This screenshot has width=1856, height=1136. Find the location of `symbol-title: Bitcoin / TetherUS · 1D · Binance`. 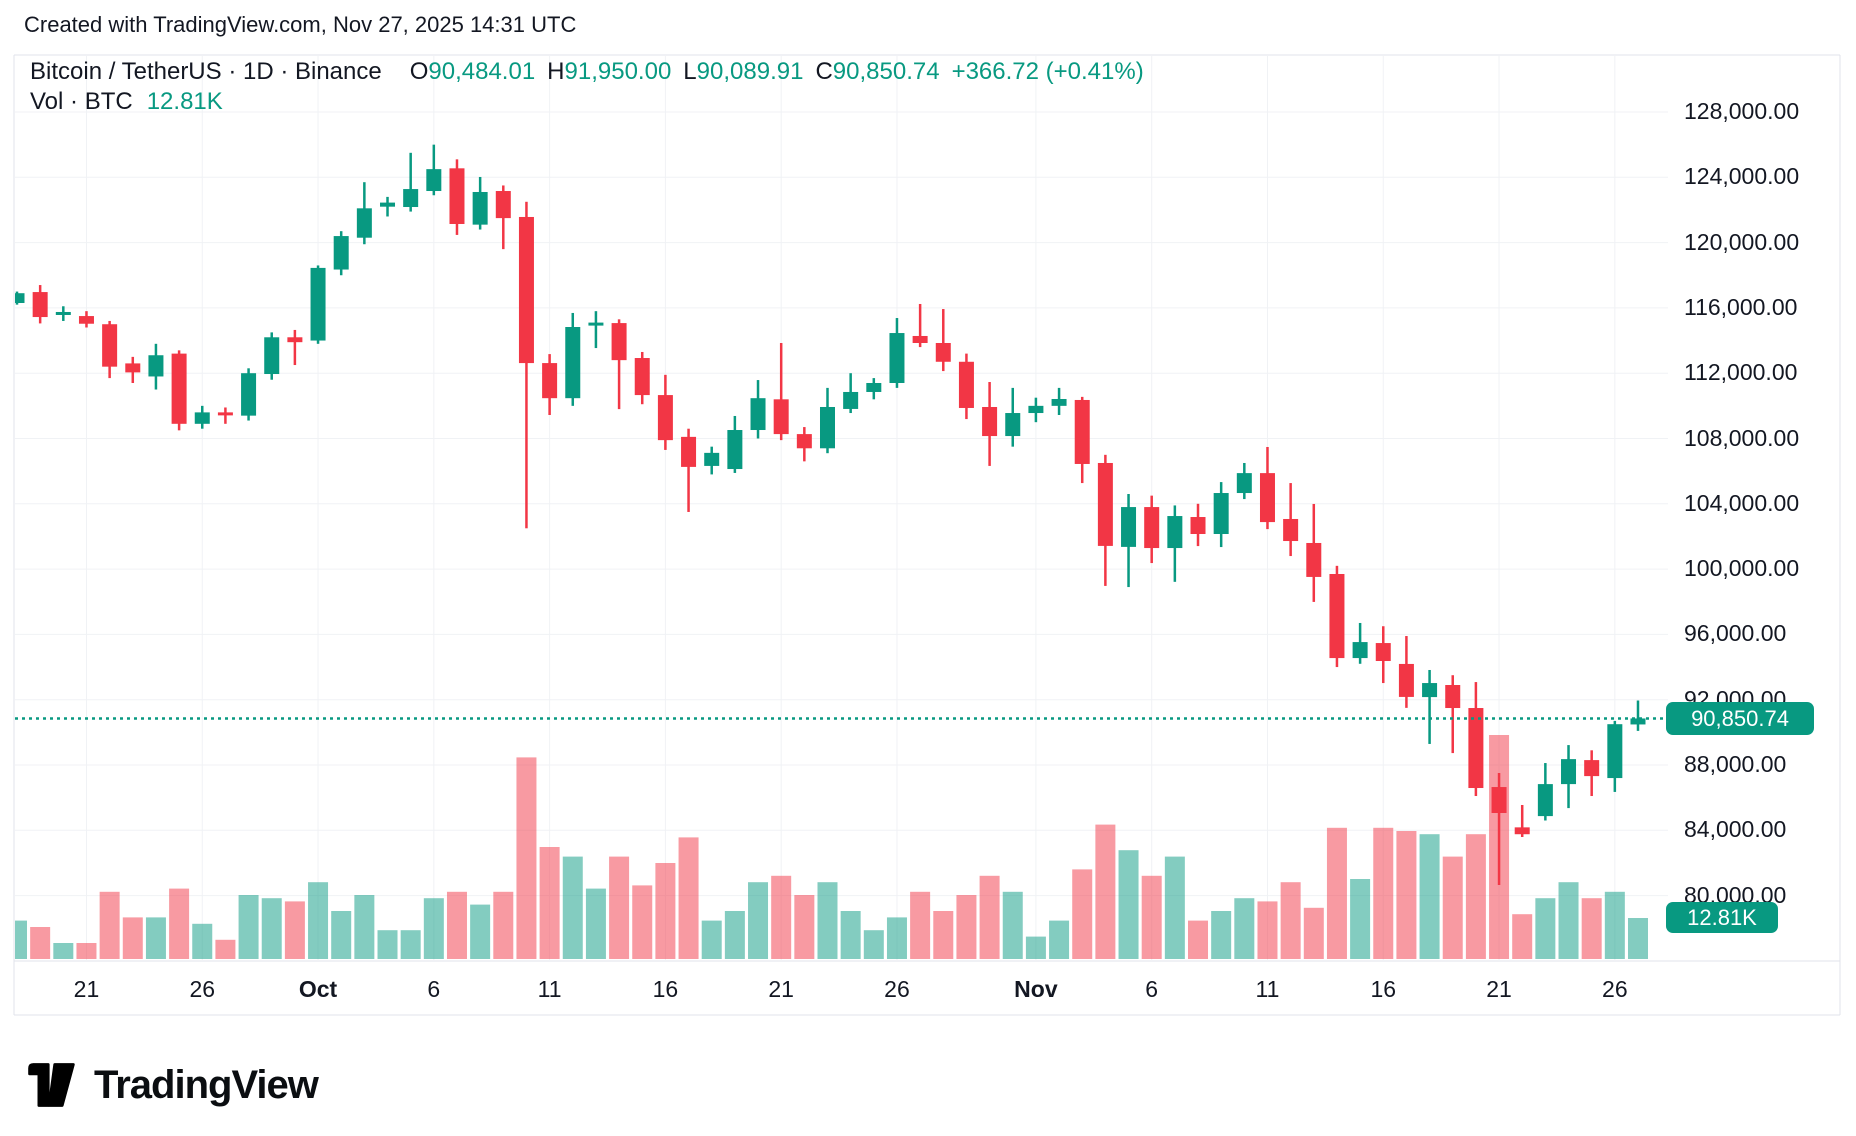

symbol-title: Bitcoin / TetherUS · 1D · Binance is located at coordinates (206, 71).